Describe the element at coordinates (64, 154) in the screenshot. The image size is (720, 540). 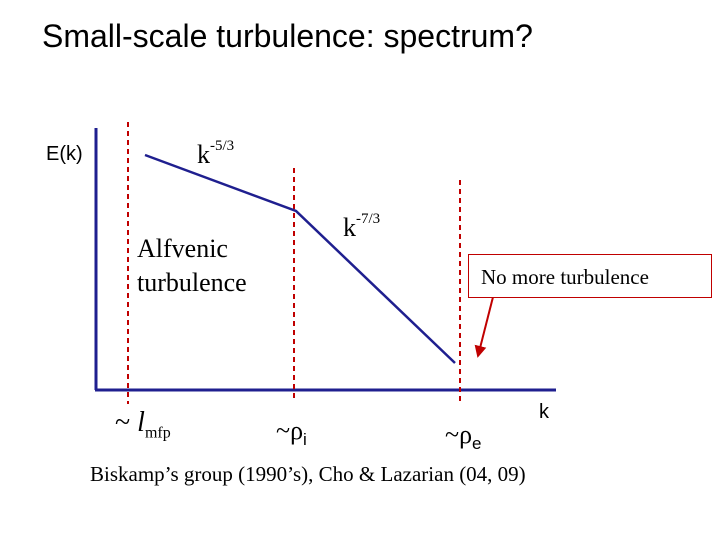
I see `y-axis-label: E(k)` at that location.